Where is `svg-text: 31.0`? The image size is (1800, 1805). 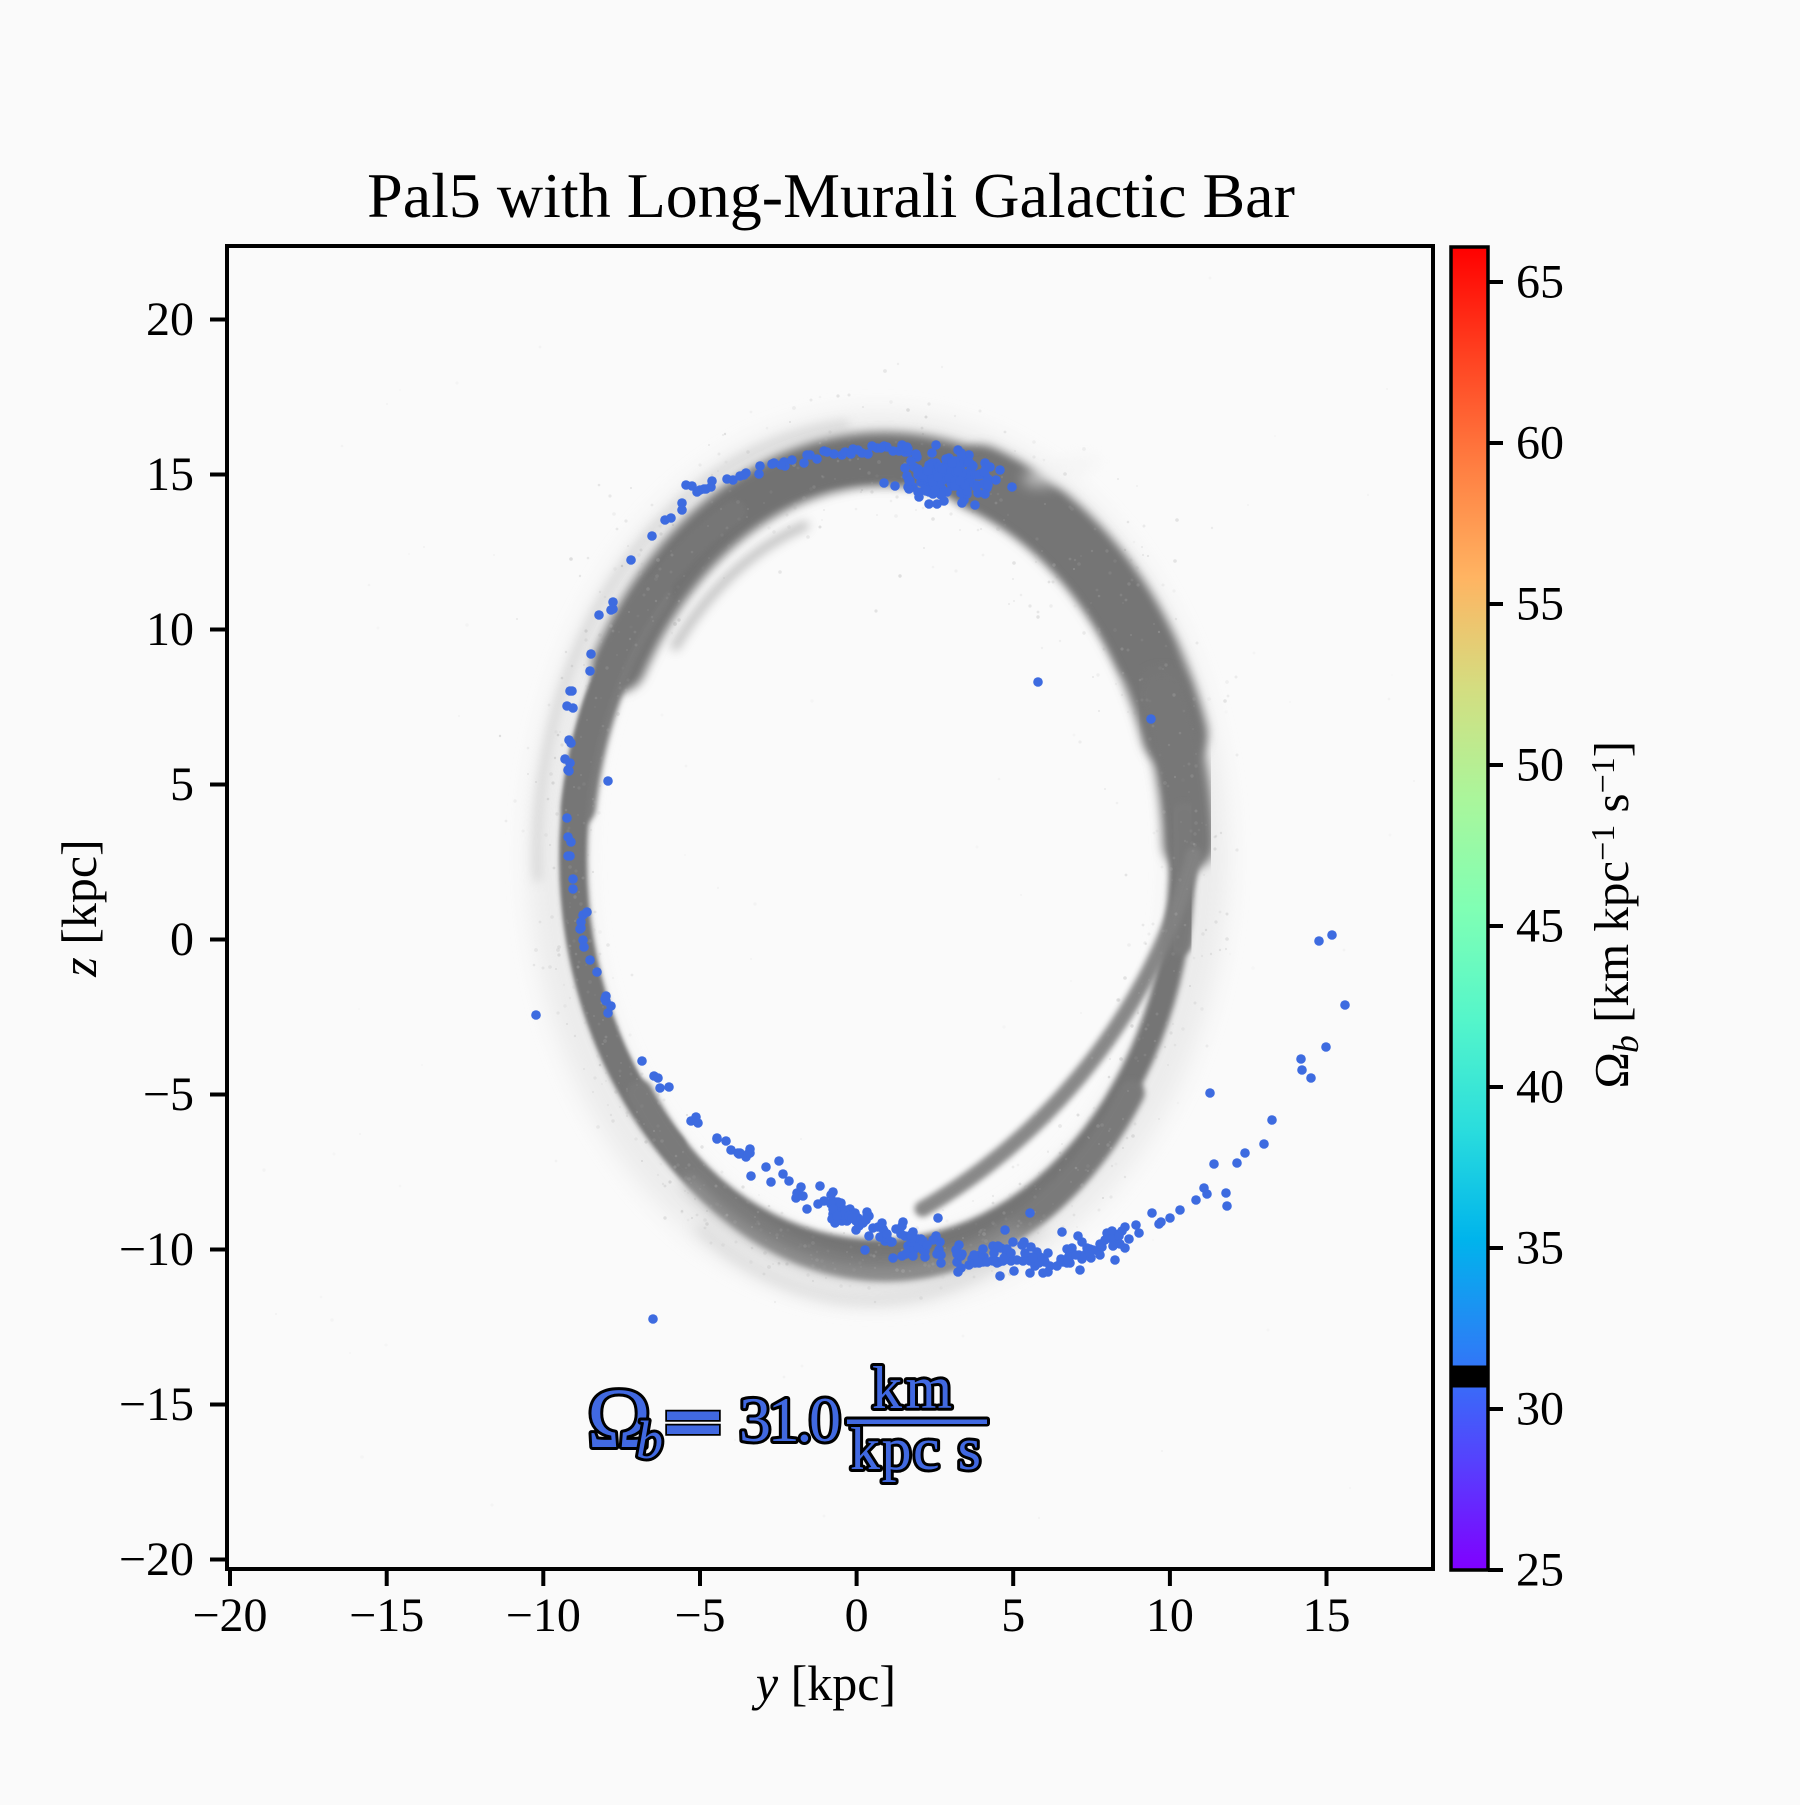
svg-text: 31.0 is located at coordinates (790, 1419).